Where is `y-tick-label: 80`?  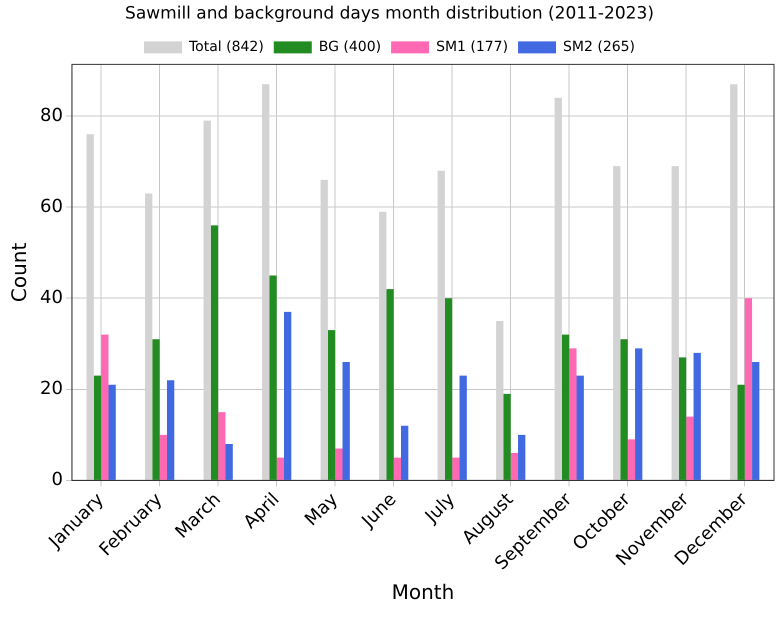
y-tick-label: 80 is located at coordinates (51, 115).